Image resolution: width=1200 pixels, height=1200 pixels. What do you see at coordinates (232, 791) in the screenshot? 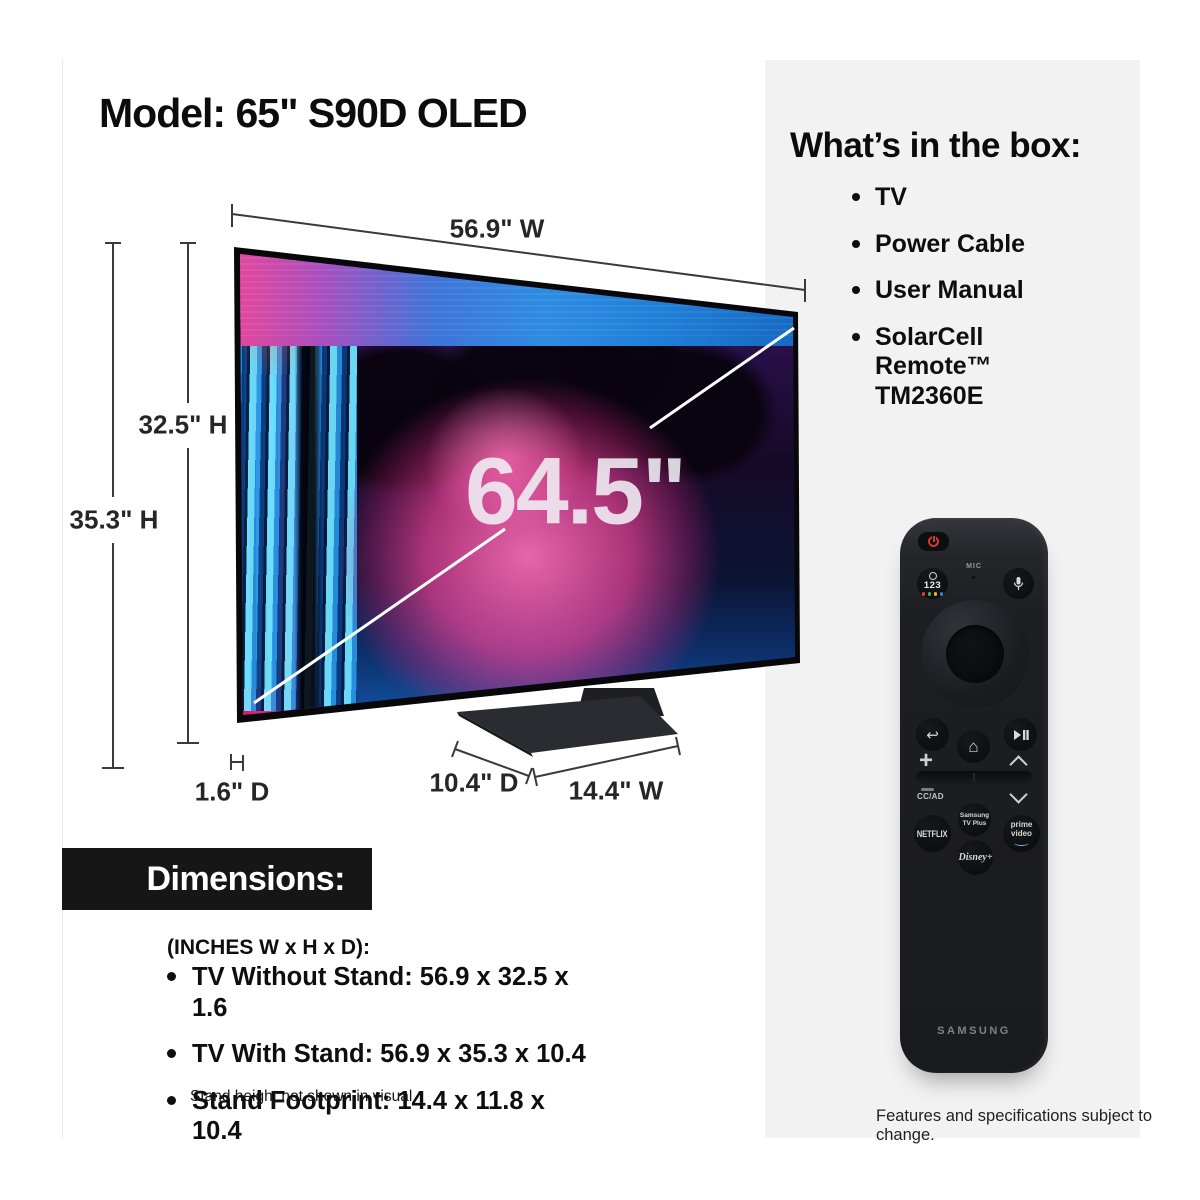
I see `depth-dimension-label: 1.6" D` at bounding box center [232, 791].